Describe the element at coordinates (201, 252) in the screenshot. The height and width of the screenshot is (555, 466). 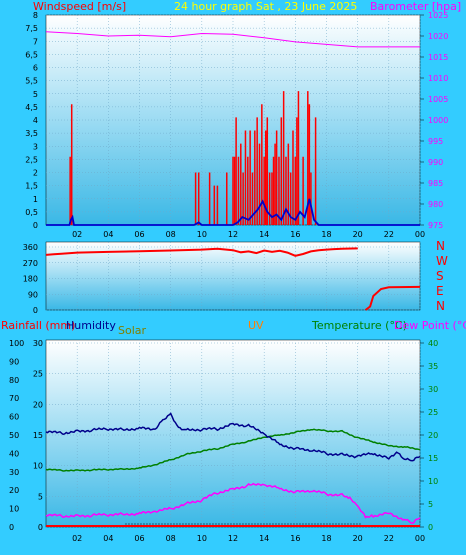
I see `wind-direction-line` at that location.